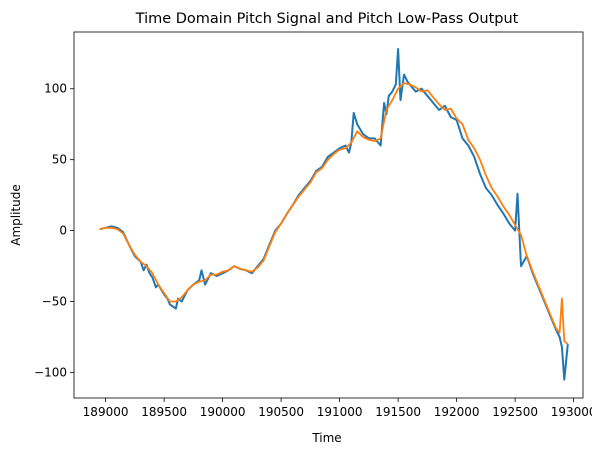  Describe the element at coordinates (164, 412) in the screenshot. I see `x-tick-label: 189500` at that location.